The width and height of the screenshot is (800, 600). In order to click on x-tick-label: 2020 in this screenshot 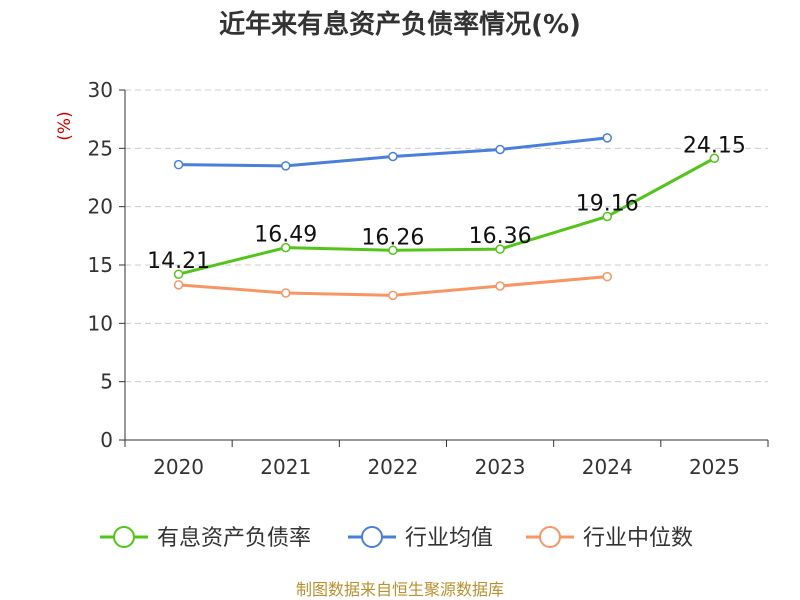, I will do `click(178, 467)`.